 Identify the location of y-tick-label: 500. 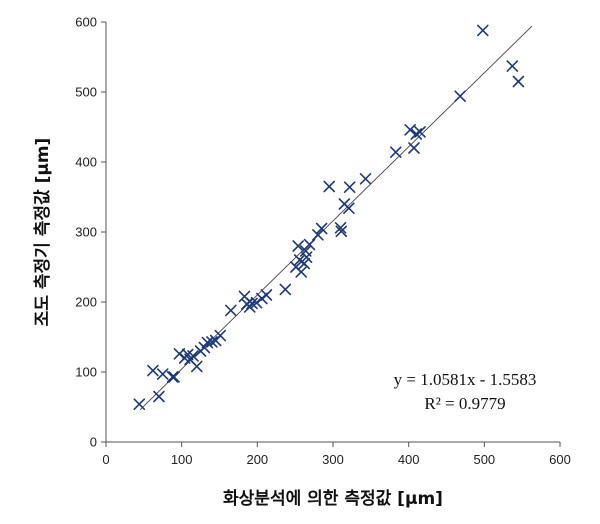
(86, 92).